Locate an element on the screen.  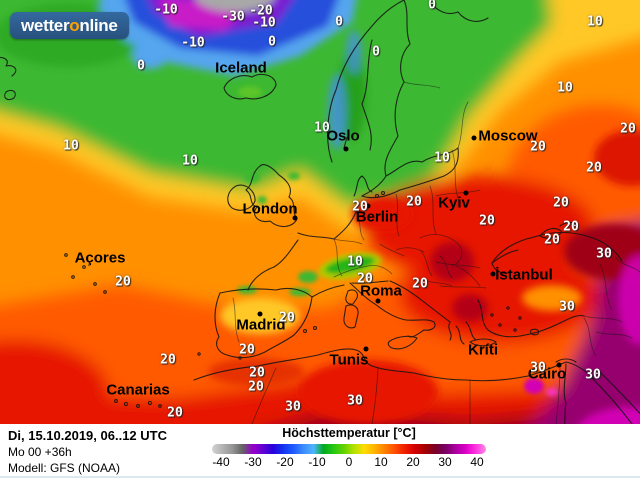
legend-ticks: -40 -30 -20 -10 0 10 20 30 40 is located at coordinates (349, 462).